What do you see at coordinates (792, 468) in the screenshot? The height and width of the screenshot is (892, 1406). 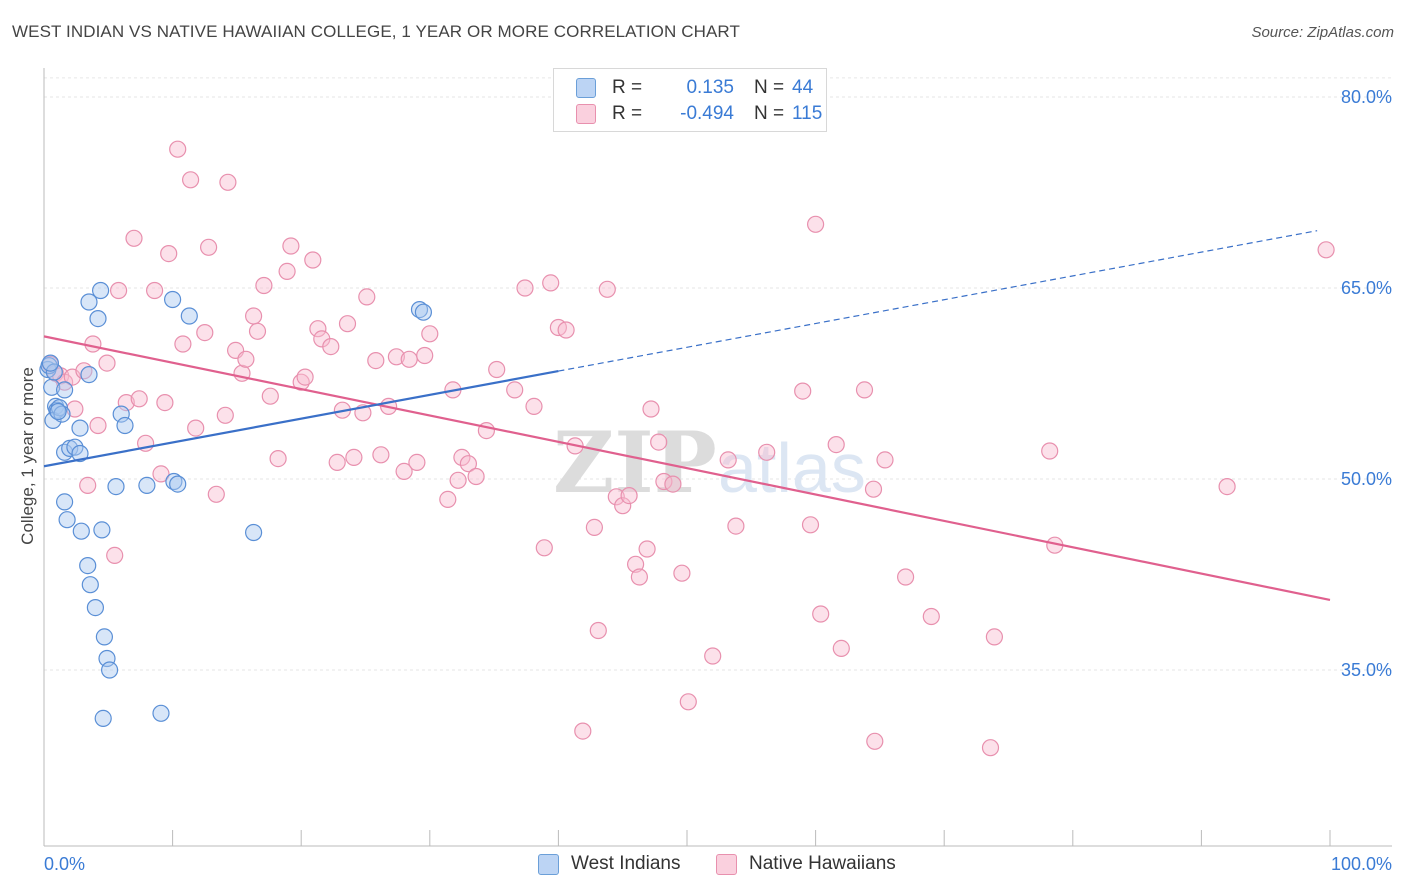 I see `watermark-atlas: atlas` at bounding box center [792, 468].